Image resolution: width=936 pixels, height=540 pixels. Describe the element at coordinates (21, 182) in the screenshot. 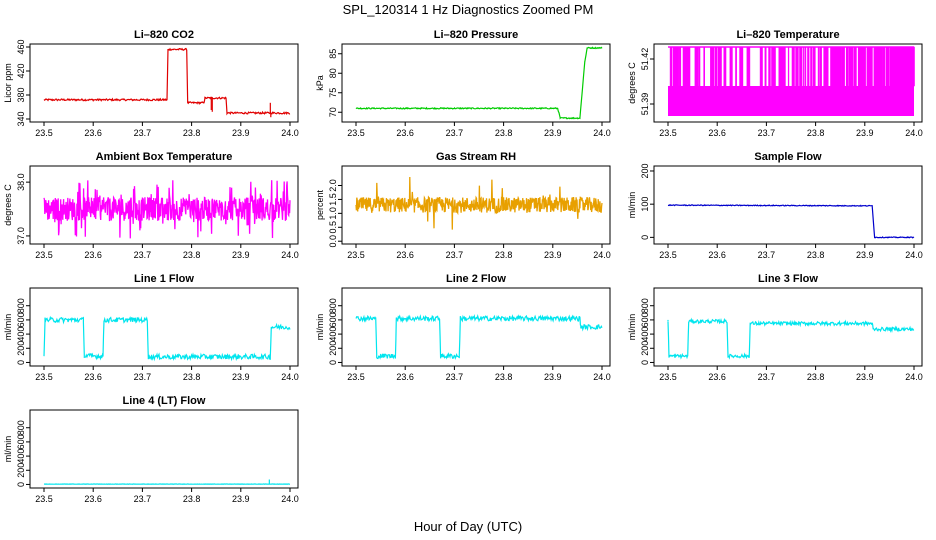

I see `y-tick-label: 38.0` at that location.